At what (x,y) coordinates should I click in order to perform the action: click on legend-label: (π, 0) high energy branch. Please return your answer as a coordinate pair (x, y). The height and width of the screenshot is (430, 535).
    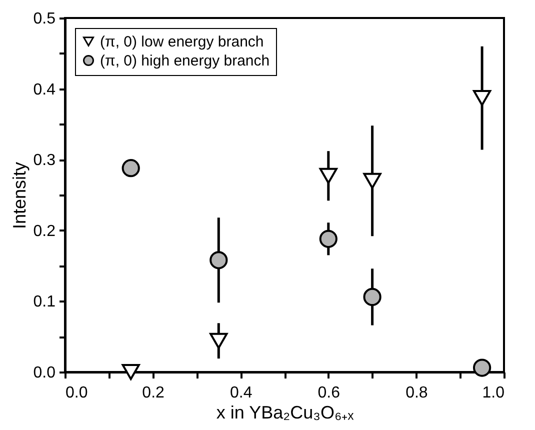
    Looking at the image, I should click on (185, 61).